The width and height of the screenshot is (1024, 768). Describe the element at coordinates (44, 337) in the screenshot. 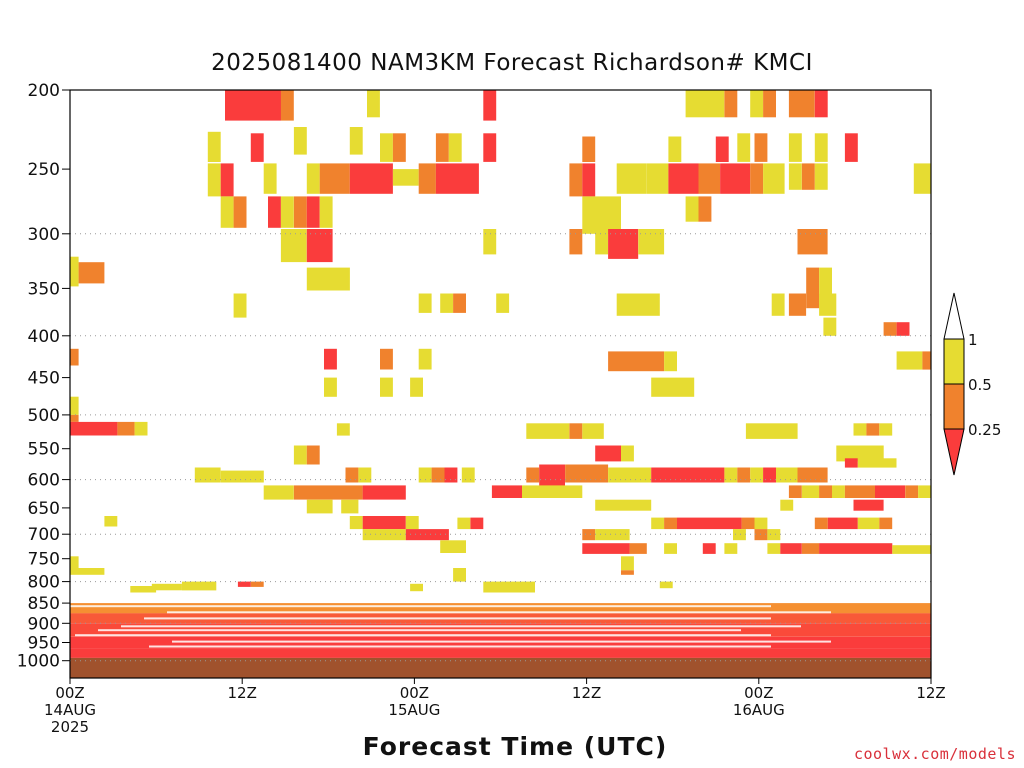

I see `y-tick-label: 400` at that location.